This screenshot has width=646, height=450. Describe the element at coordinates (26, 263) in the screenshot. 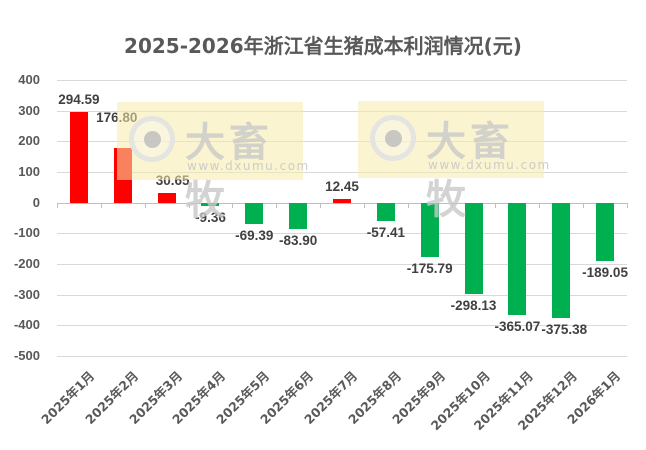

I see `y-tick-label: -200` at that location.